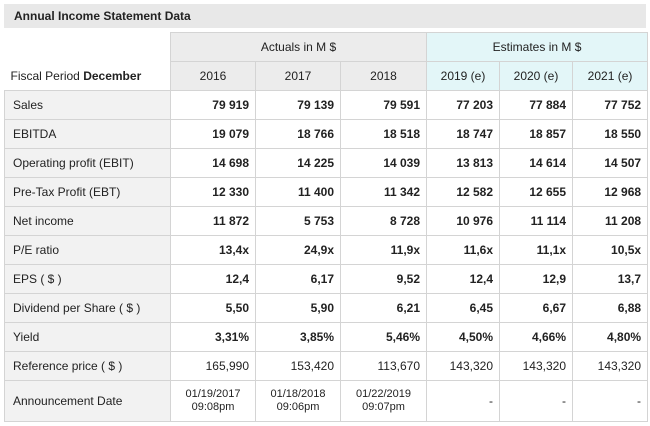 This screenshot has height=426, width=650. Describe the element at coordinates (112, 76) in the screenshot. I see `fiscal-period-month: December` at that location.